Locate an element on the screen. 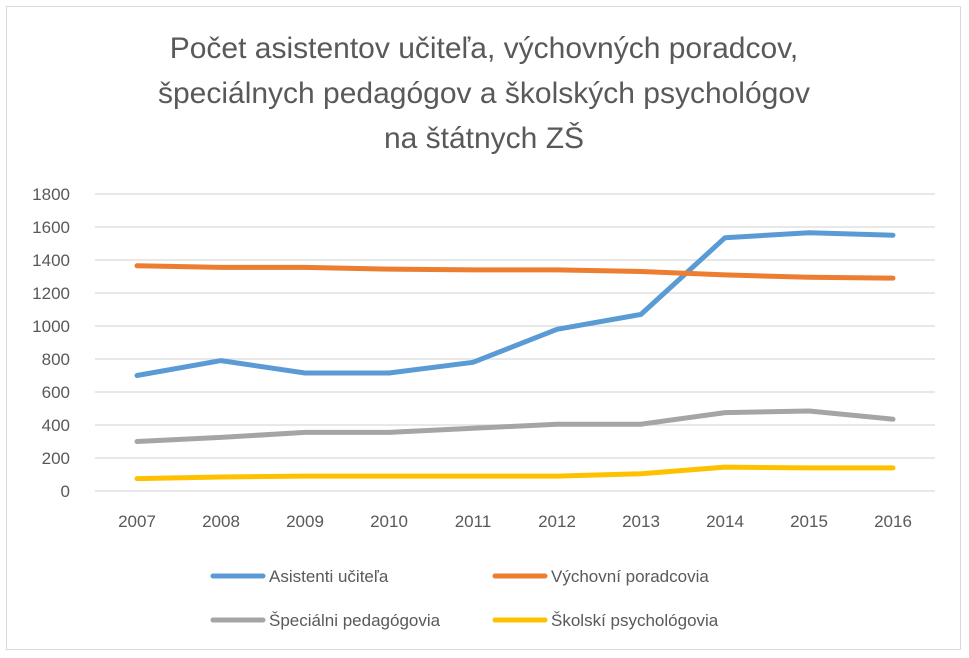 This screenshot has height=658, width=969. legend-item: Školskí psychológovia is located at coordinates (605, 620).